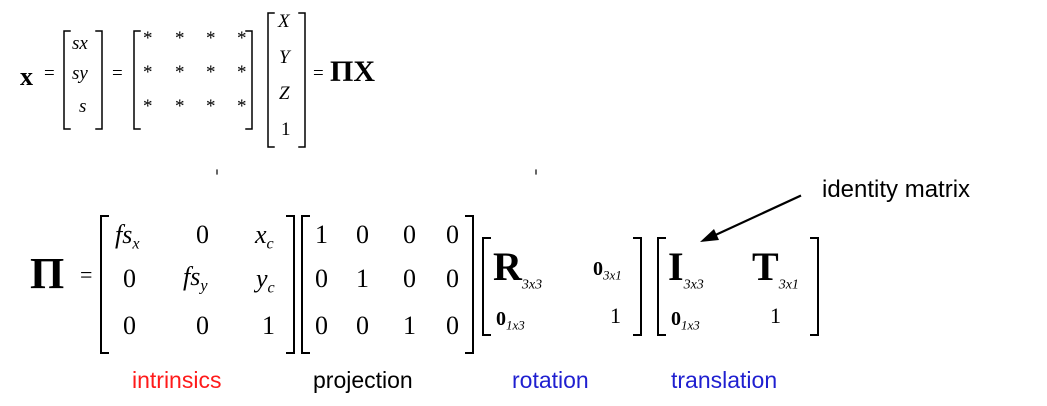 Image resolution: width=1047 pixels, height=406 pixels. What do you see at coordinates (724, 380) in the screenshot?
I see `label-translation: translation` at bounding box center [724, 380].